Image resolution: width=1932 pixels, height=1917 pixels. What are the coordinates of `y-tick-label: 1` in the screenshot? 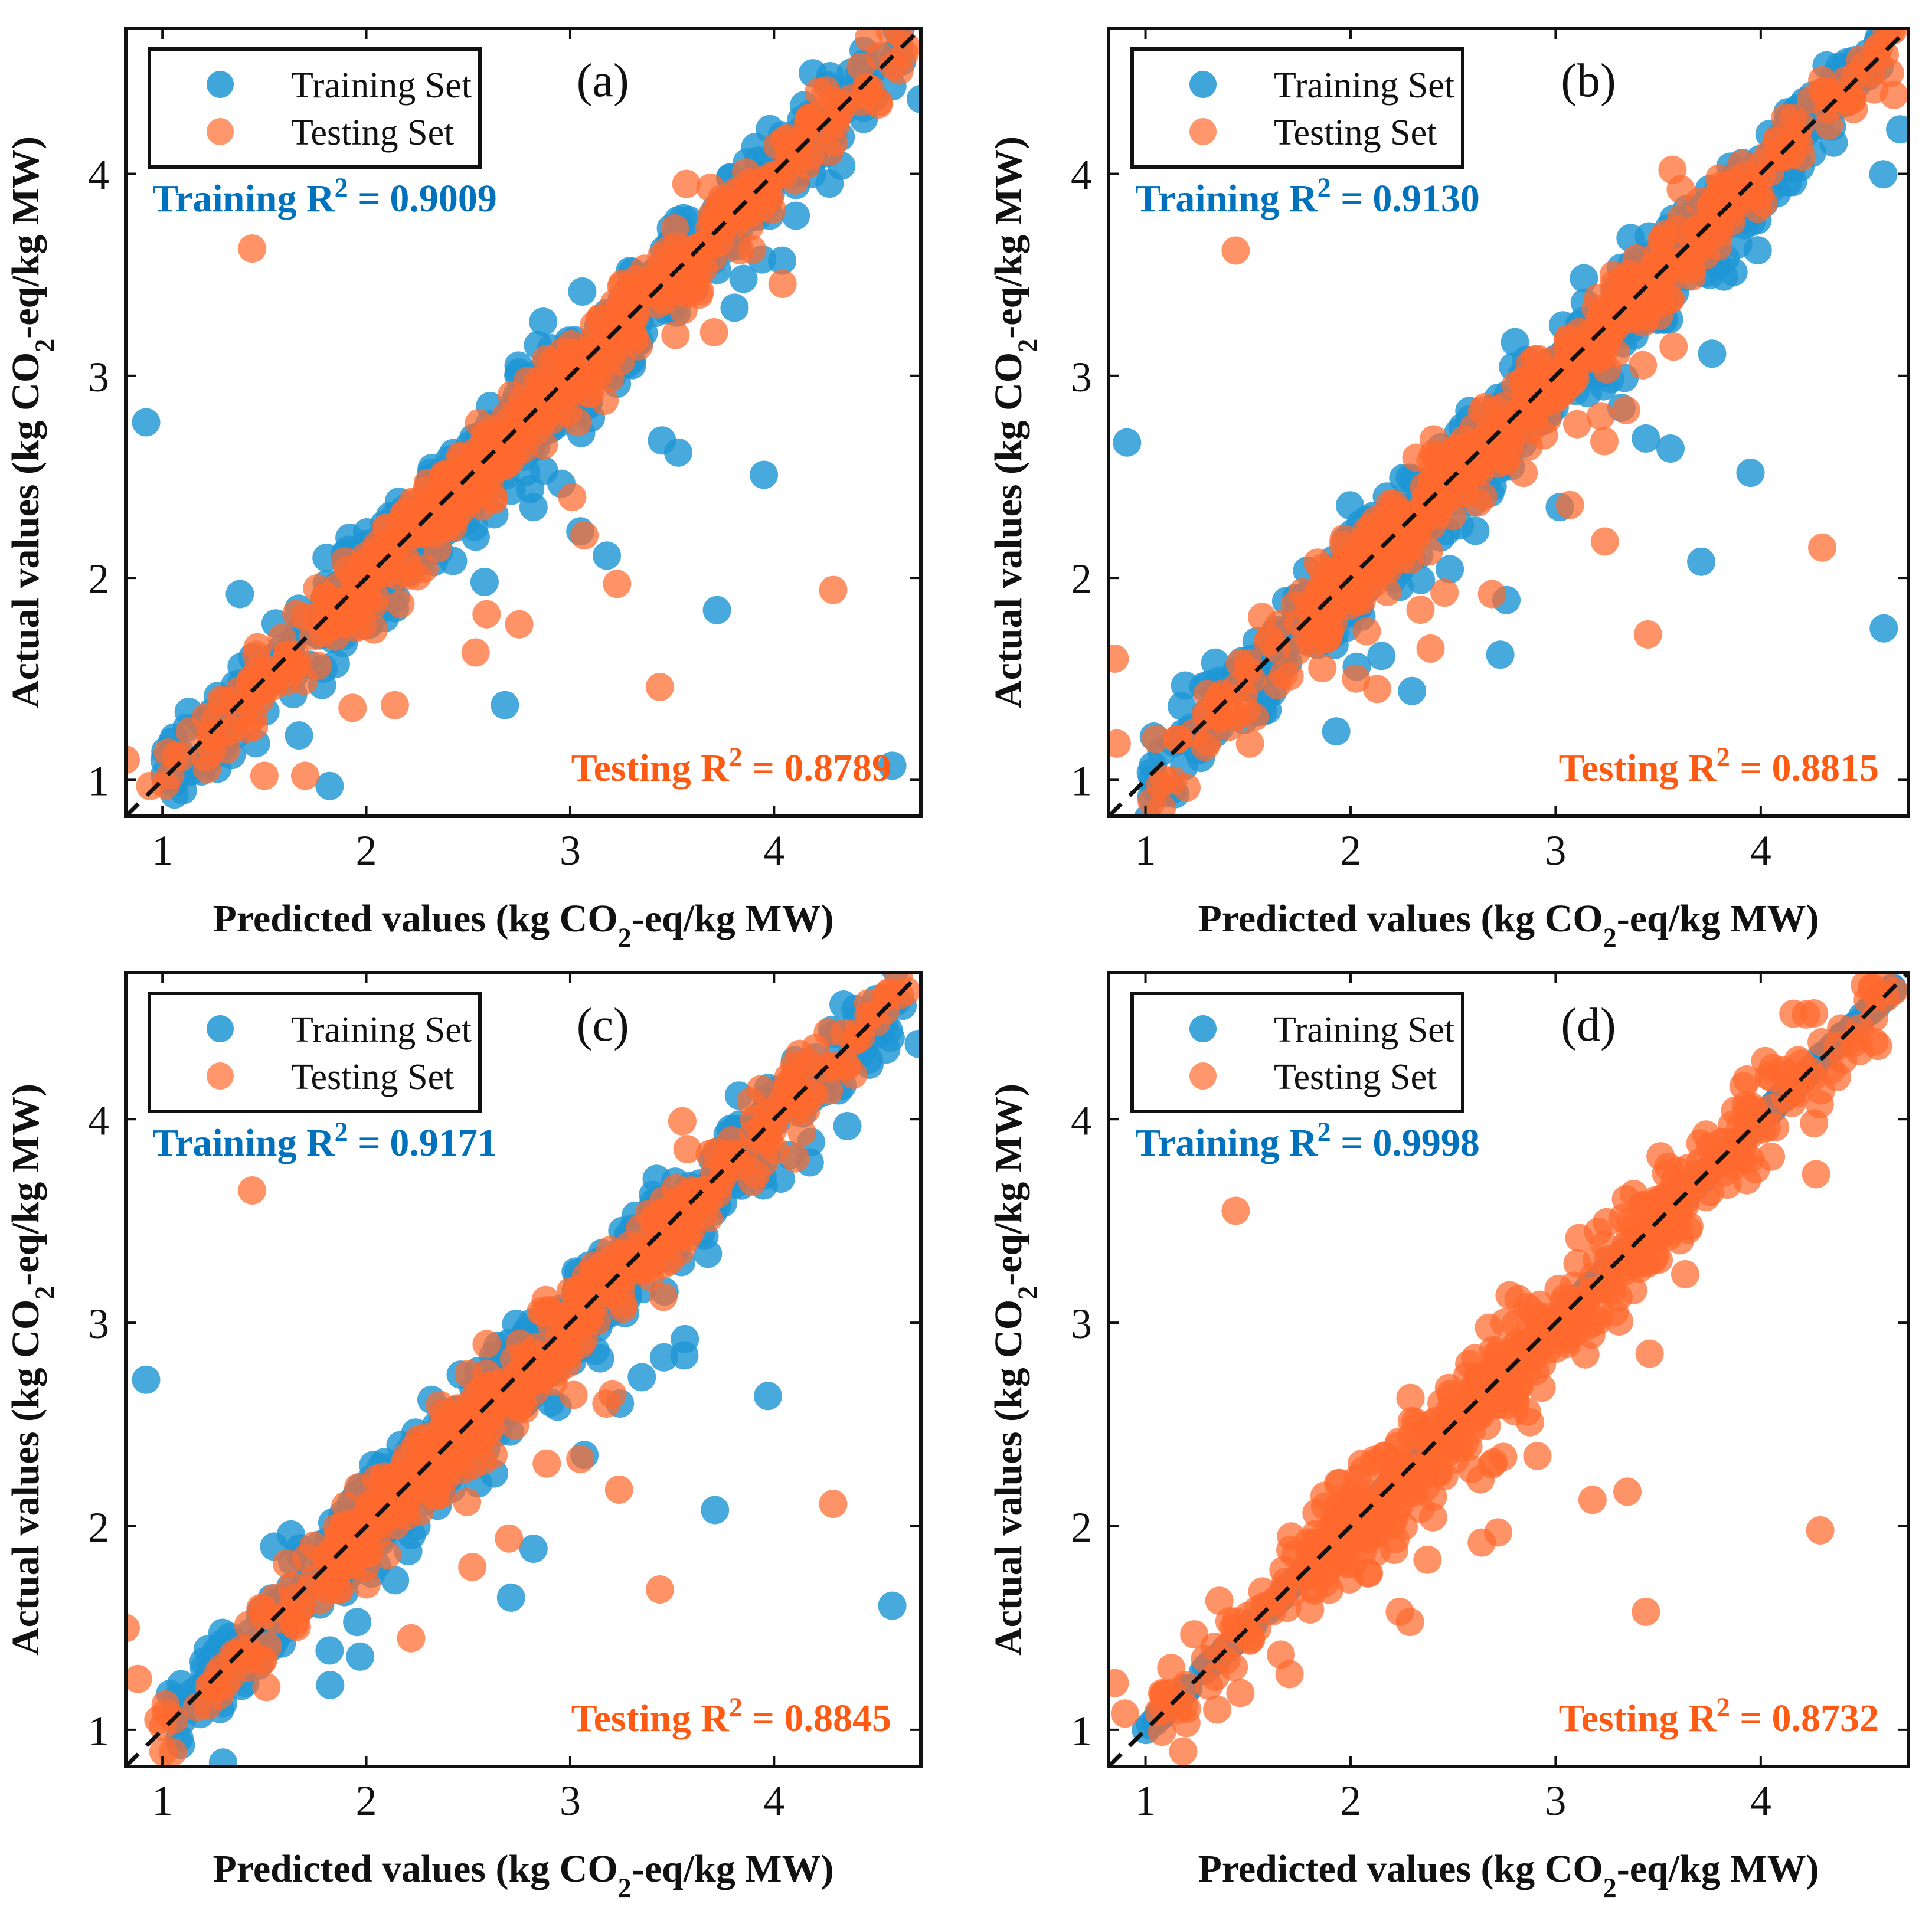 It's located at (1081, 780).